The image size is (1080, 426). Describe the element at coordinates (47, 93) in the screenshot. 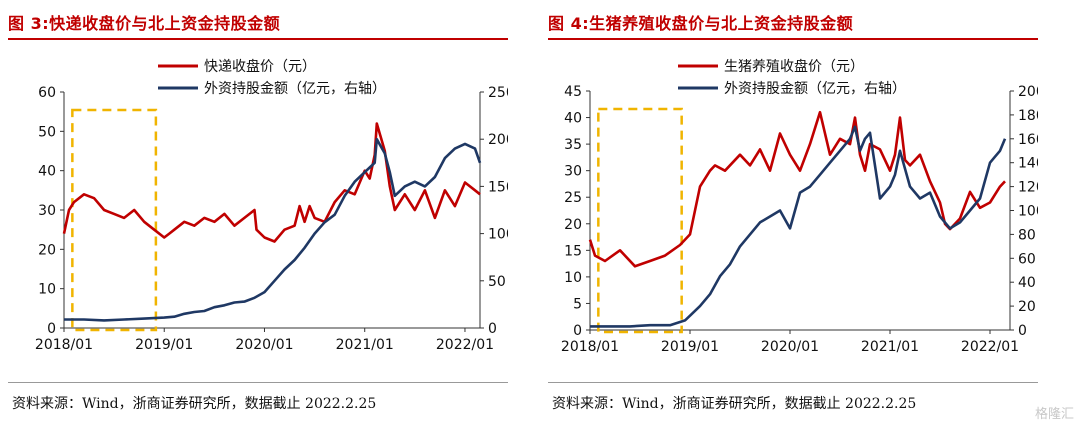

I see `left-tick-label: 60` at that location.